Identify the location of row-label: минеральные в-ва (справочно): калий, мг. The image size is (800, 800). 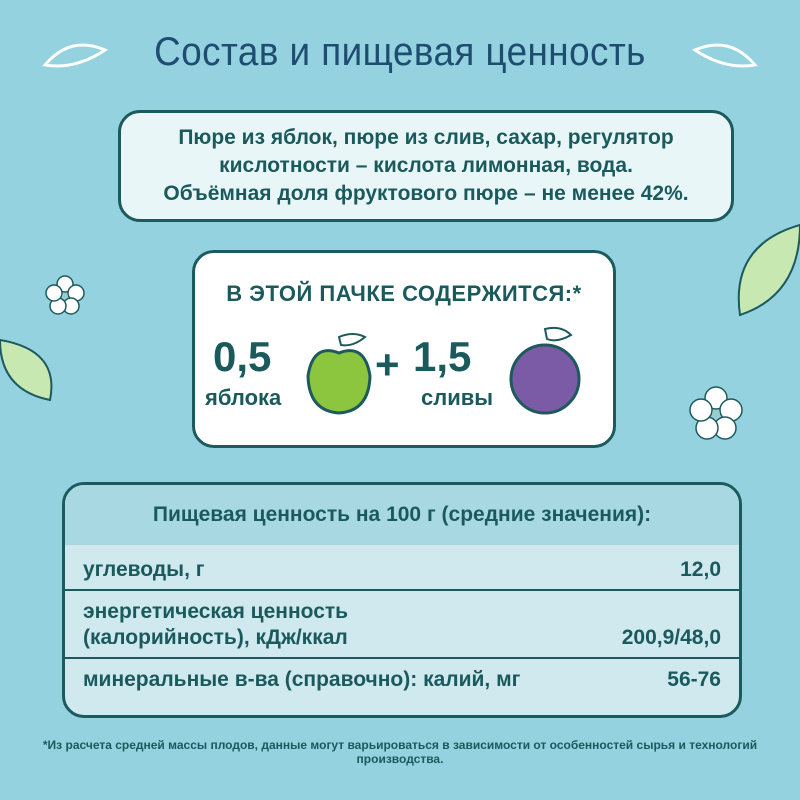
(302, 679).